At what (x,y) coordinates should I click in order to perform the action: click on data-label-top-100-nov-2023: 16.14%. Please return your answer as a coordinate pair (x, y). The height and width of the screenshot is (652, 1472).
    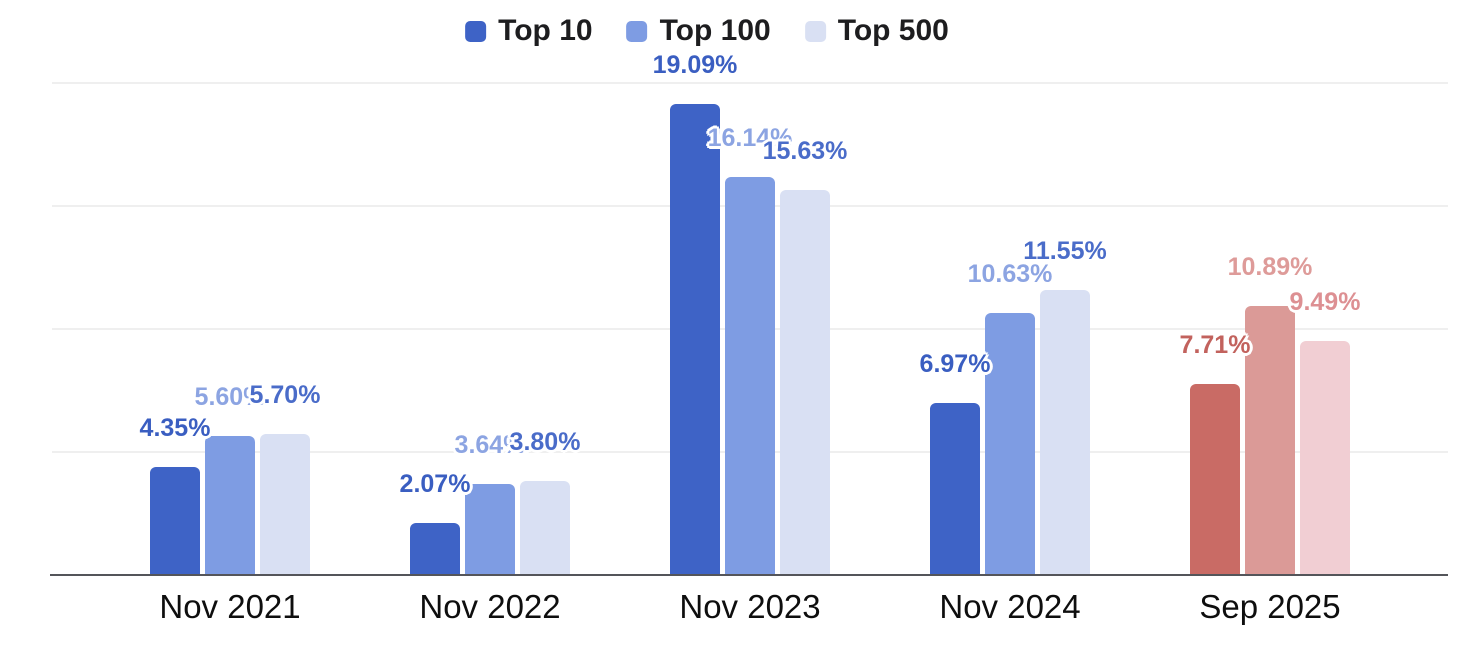
    Looking at the image, I should click on (750, 138).